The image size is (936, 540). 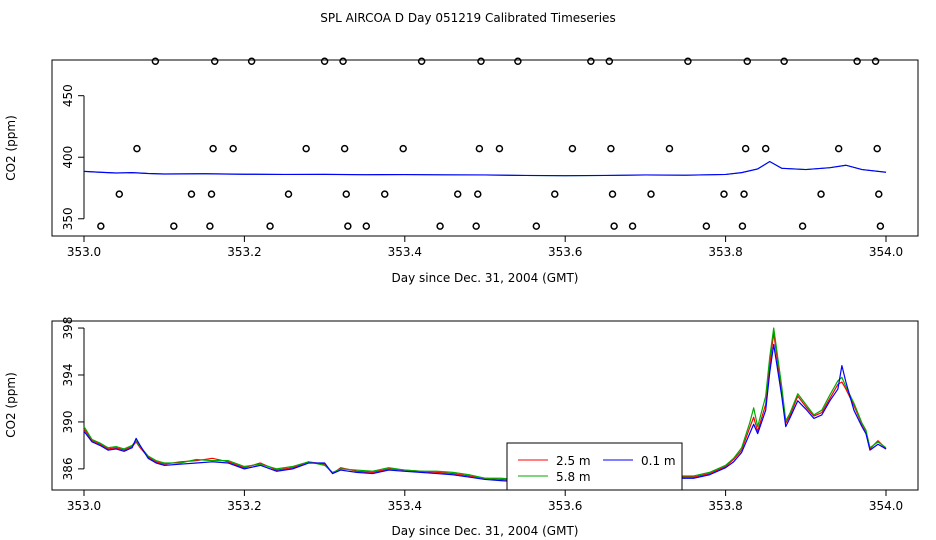 I want to click on y-tick-label: 400, so click(x=68, y=157).